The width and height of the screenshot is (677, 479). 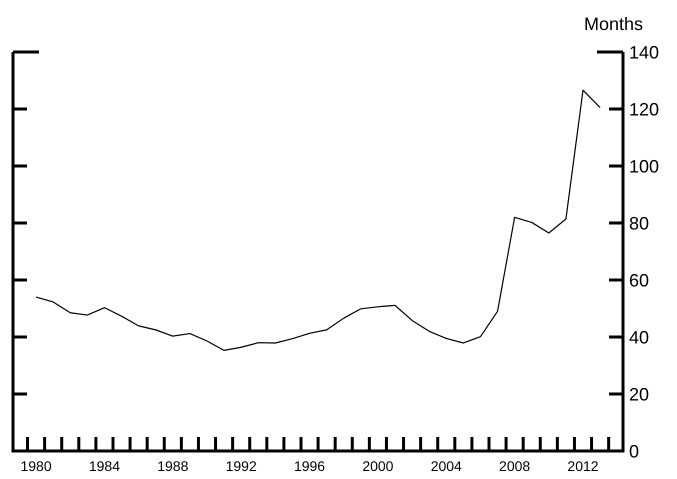 What do you see at coordinates (639, 394) in the screenshot?
I see `y-tick-label: 20` at bounding box center [639, 394].